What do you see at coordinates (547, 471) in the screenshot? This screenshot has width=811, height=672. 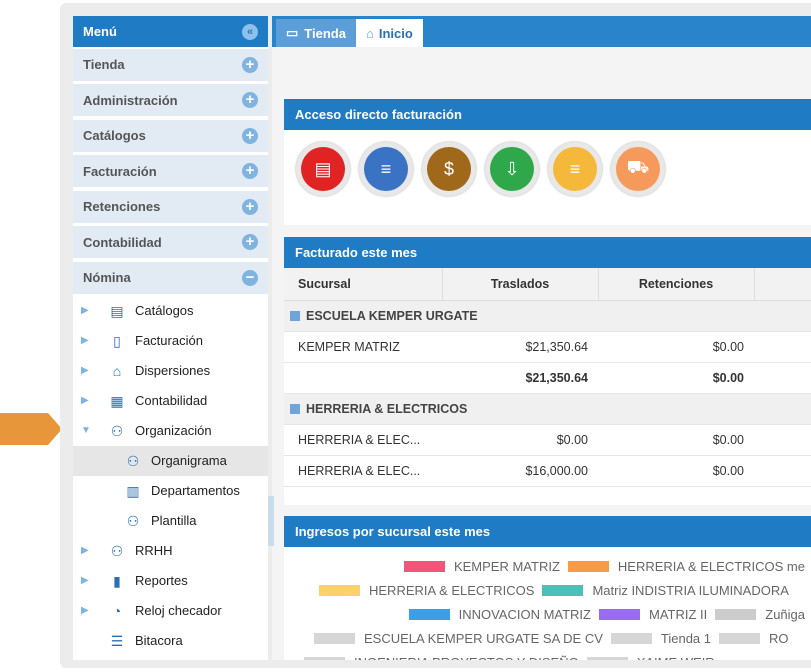 I see `table-row: HERRERIA & ELEC... $16,000.00 $0.00` at bounding box center [547, 471].